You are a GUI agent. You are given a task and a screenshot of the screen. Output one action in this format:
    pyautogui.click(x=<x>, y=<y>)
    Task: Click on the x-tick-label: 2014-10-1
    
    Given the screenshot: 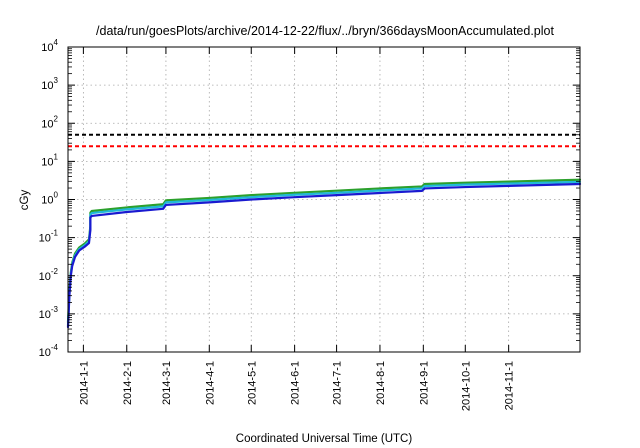 What is the action you would take?
    pyautogui.click(x=466, y=386)
    